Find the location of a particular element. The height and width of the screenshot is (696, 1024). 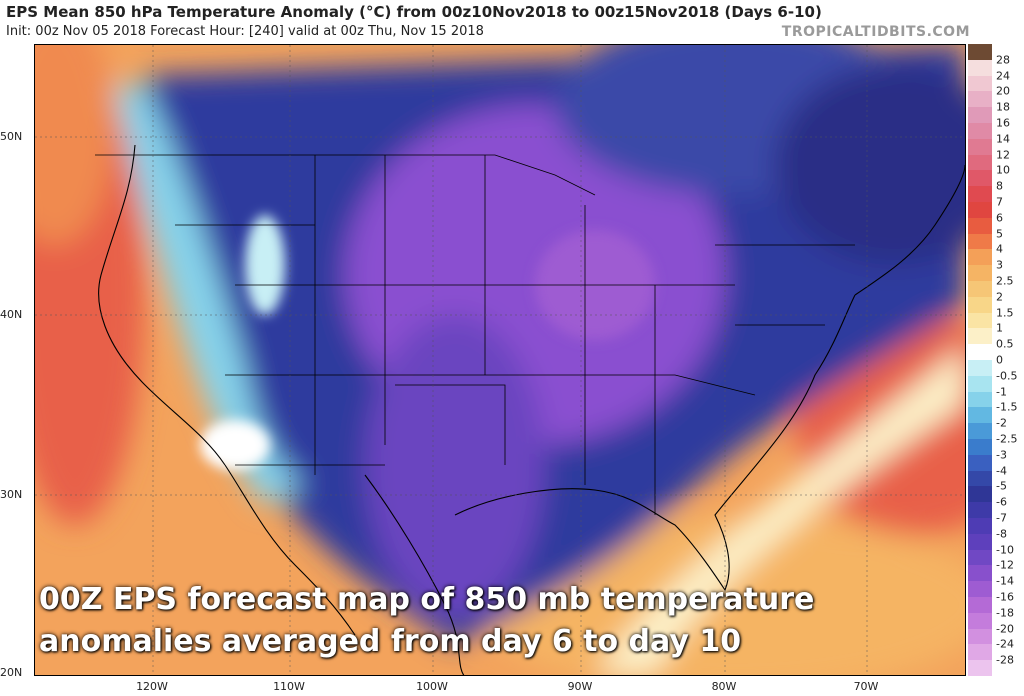

colorbar-label: 5 is located at coordinates (999, 234).